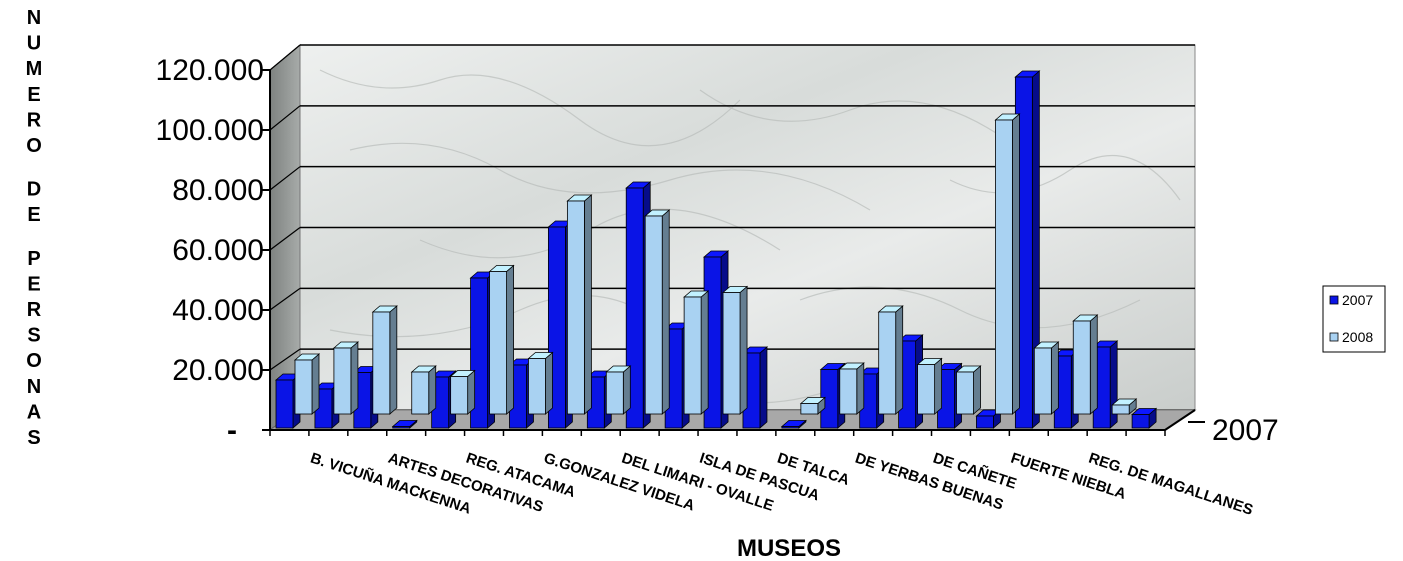 This screenshot has height=561, width=1403. What do you see at coordinates (1357, 300) in the screenshot?
I see `legend-label-2007: 2007` at bounding box center [1357, 300].